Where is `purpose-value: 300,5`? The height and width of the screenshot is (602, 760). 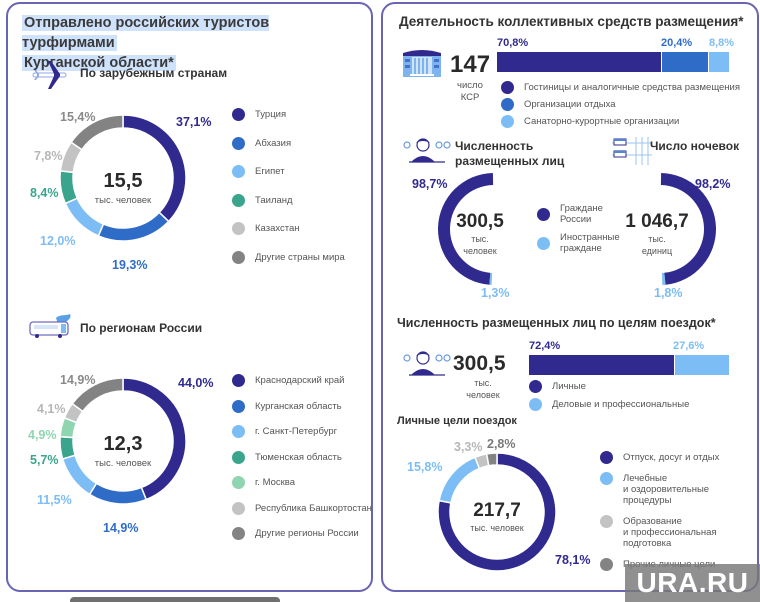
purpose-value: 300,5 is located at coordinates (479, 363).